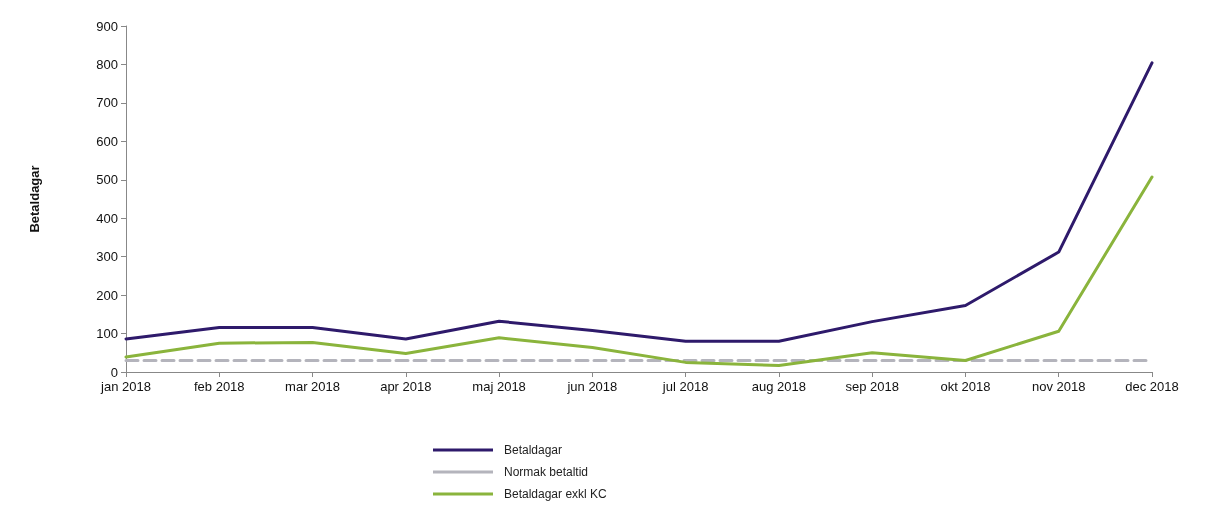 This screenshot has height=515, width=1205. What do you see at coordinates (685, 386) in the screenshot?
I see `x-tick-label: jul 2018` at bounding box center [685, 386].